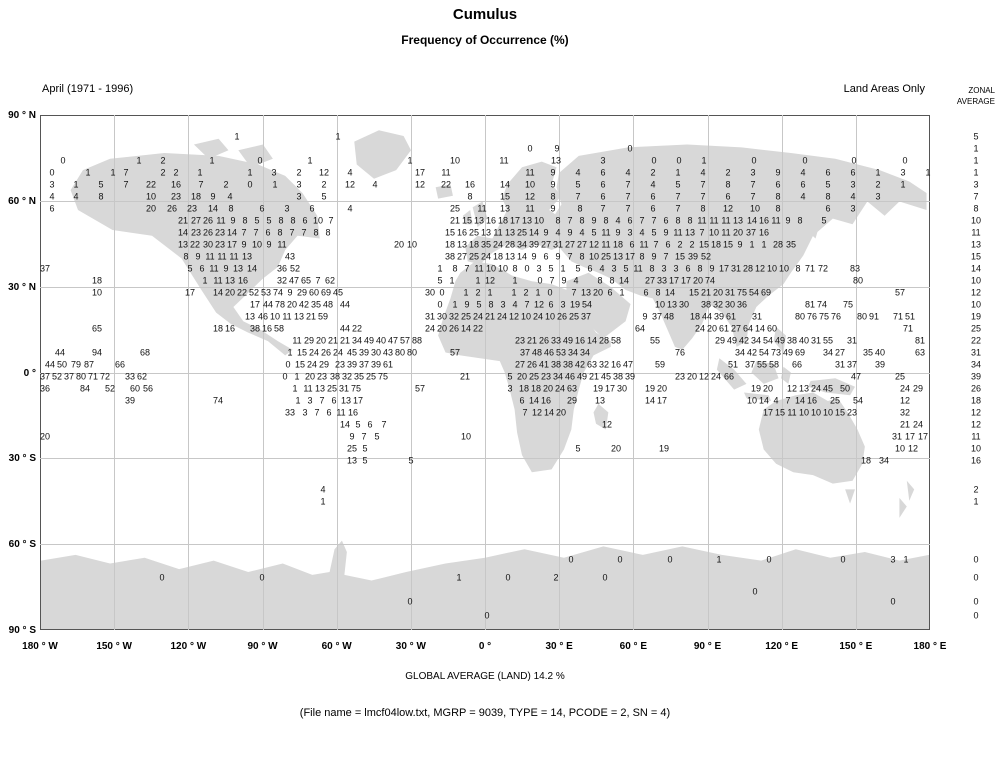  Describe the element at coordinates (393, 340) in the screenshot. I see `grid-value: 47` at that location.